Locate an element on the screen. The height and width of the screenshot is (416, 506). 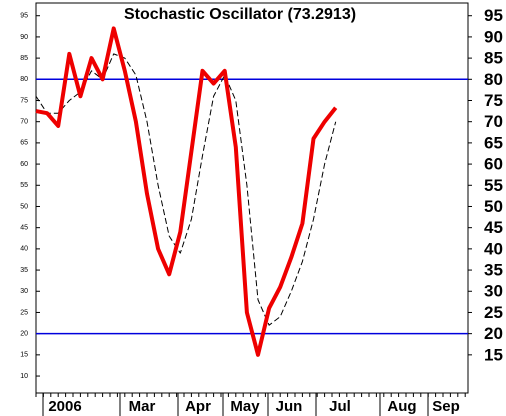
y2-tick-label: 35 is located at coordinates (493, 270).